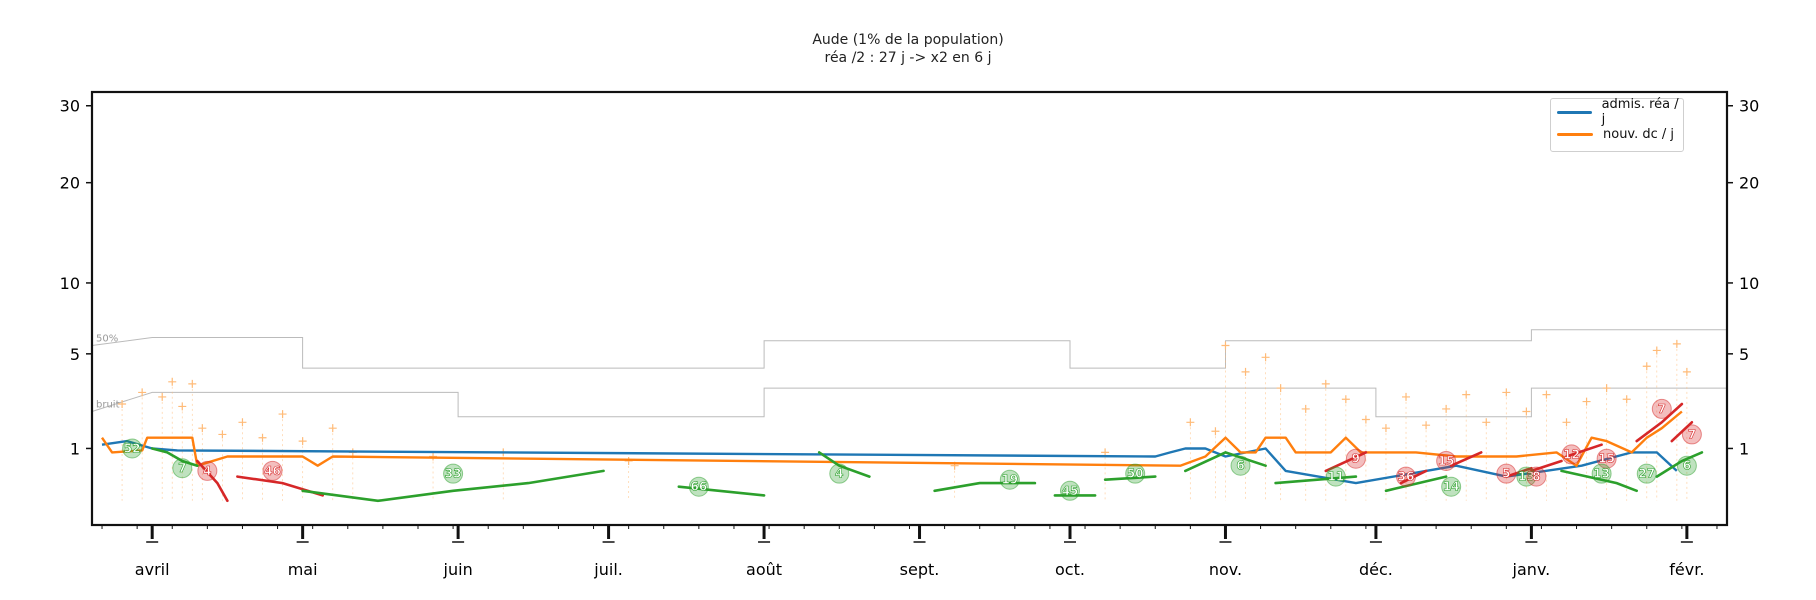 This screenshot has height=600, width=1816. I want to click on x-tick-label: sept., so click(920, 569).